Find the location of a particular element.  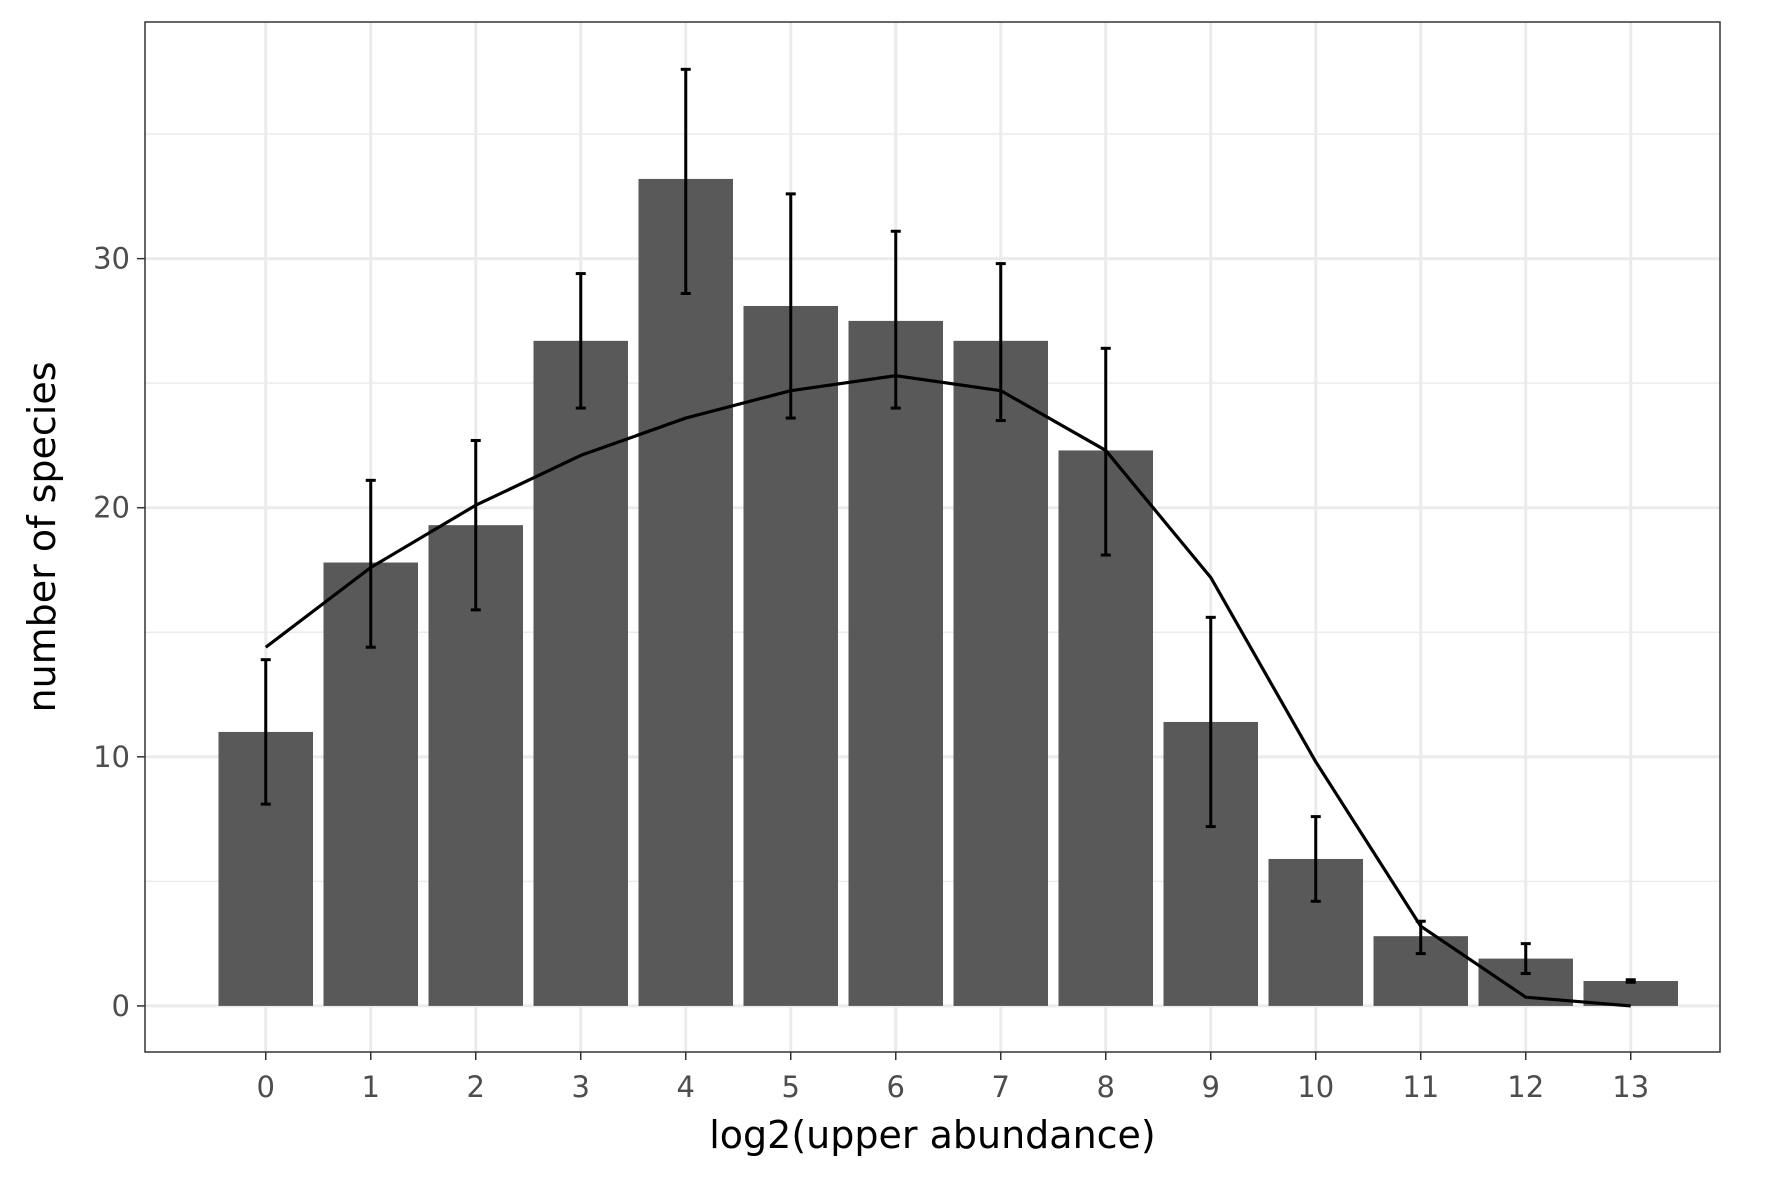

x-tick-label: 5 is located at coordinates (791, 1087).